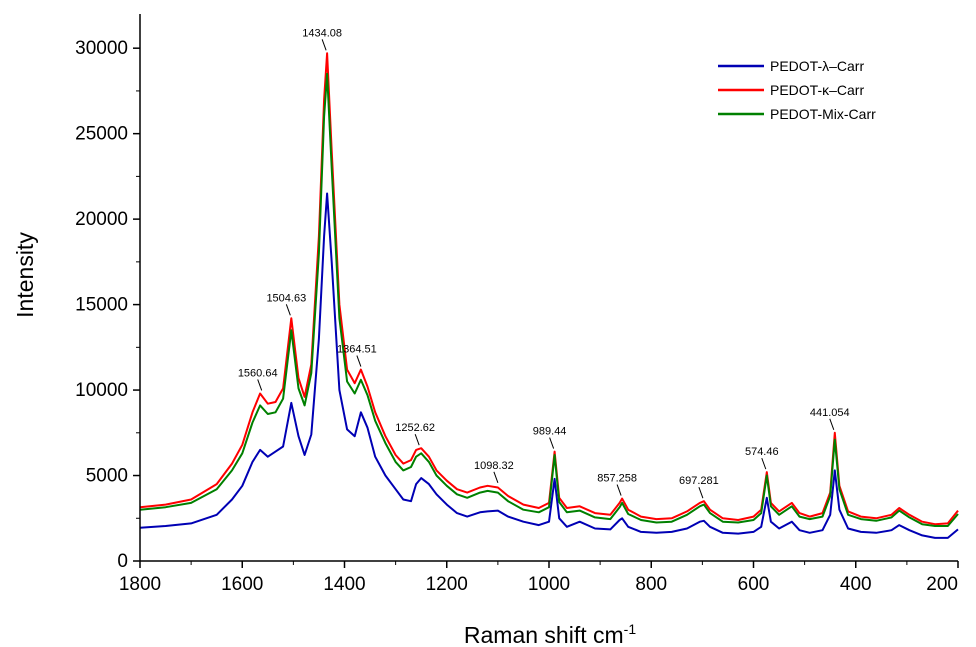  I want to click on x-tick-label: 800, so click(651, 584).